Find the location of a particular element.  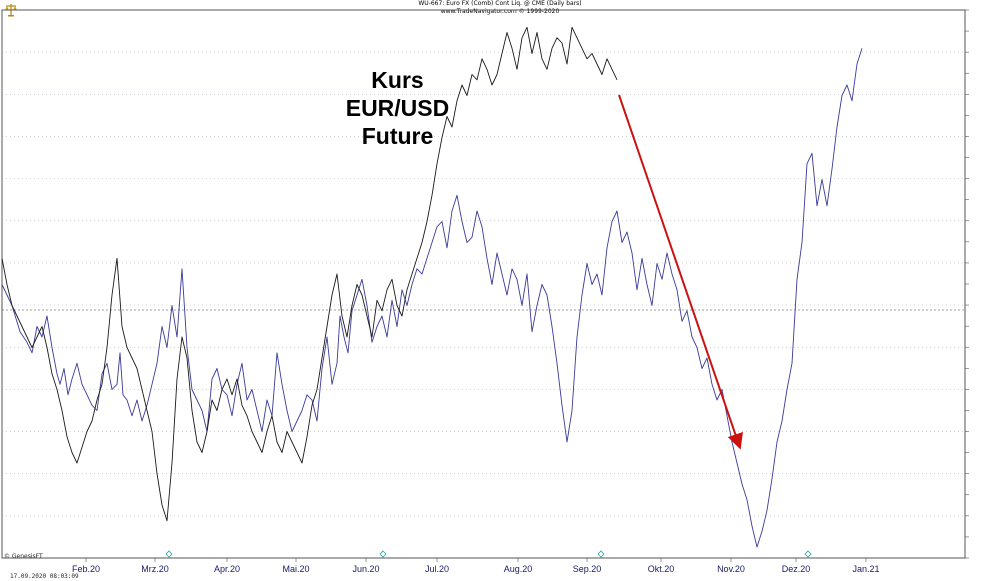

x-tick-label: Mai.20 is located at coordinates (295, 569).